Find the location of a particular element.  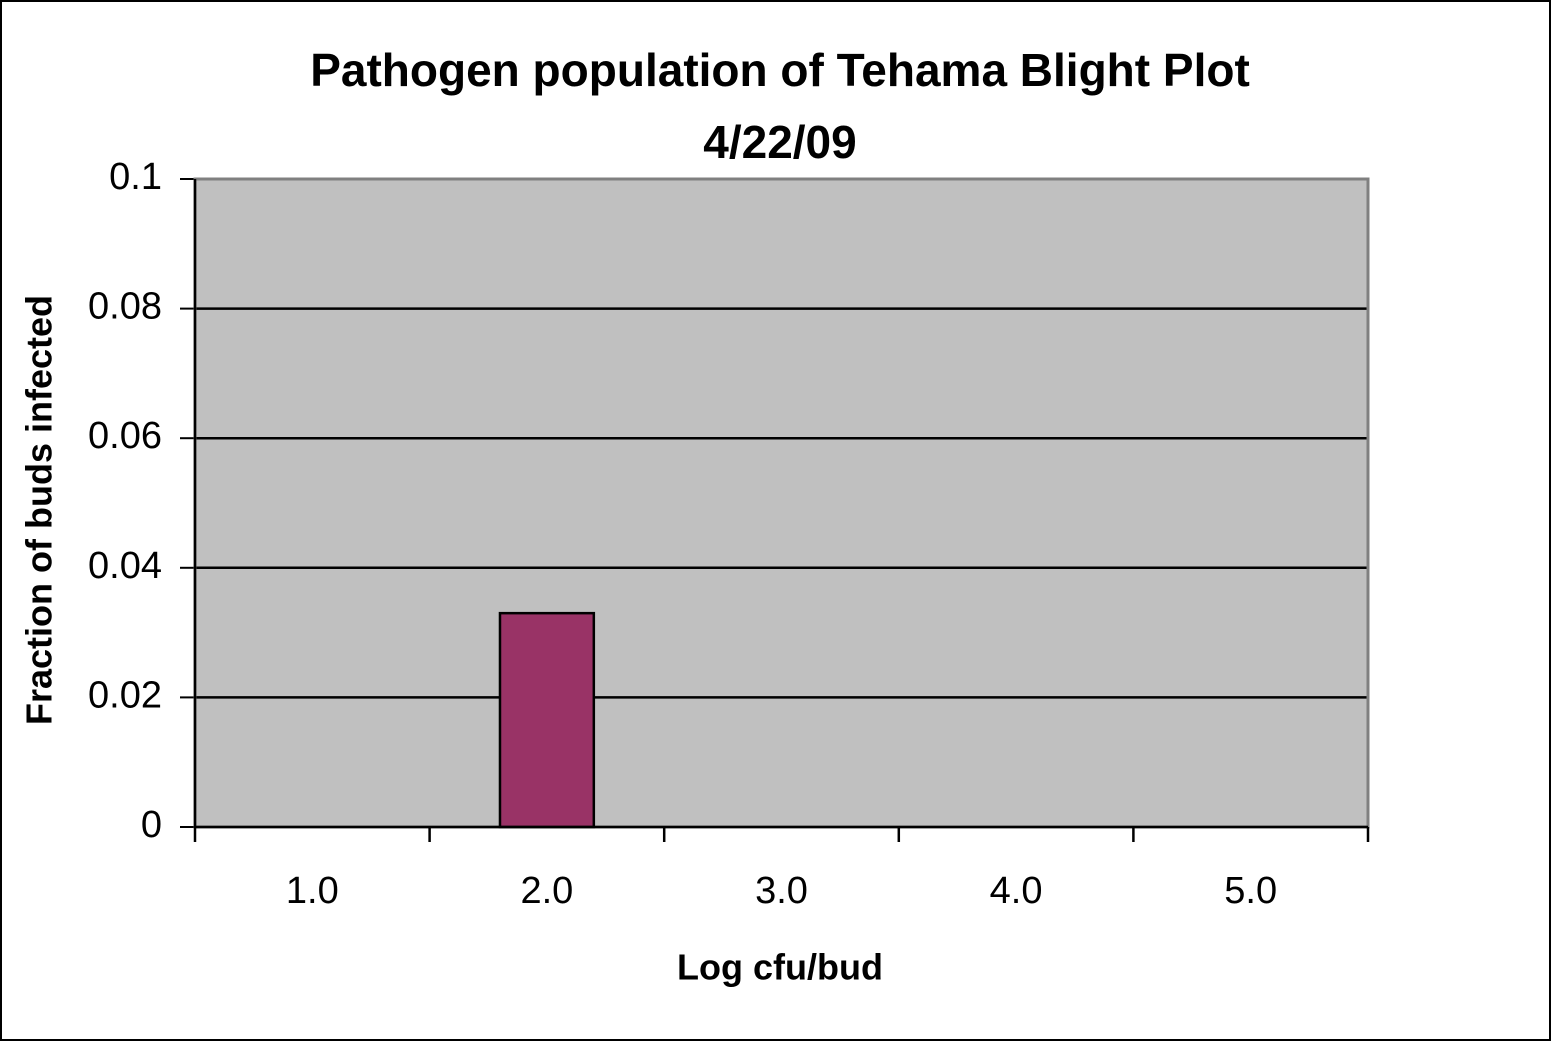

x-tick-label: 5.0 is located at coordinates (1250, 891).